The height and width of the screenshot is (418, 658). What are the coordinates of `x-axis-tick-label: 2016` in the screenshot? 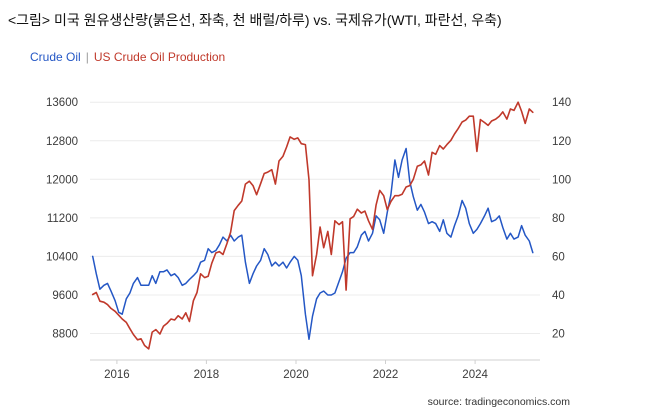 It's located at (117, 375).